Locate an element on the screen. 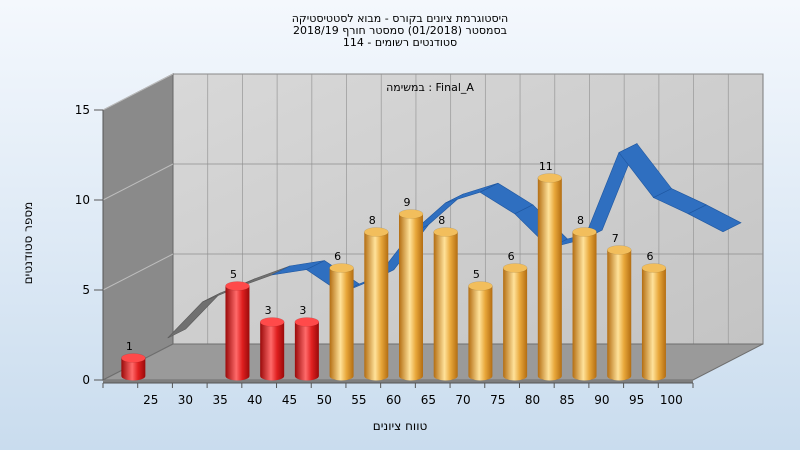 The height and width of the screenshot is (450, 800). x-tick-label: 65 is located at coordinates (428, 400).